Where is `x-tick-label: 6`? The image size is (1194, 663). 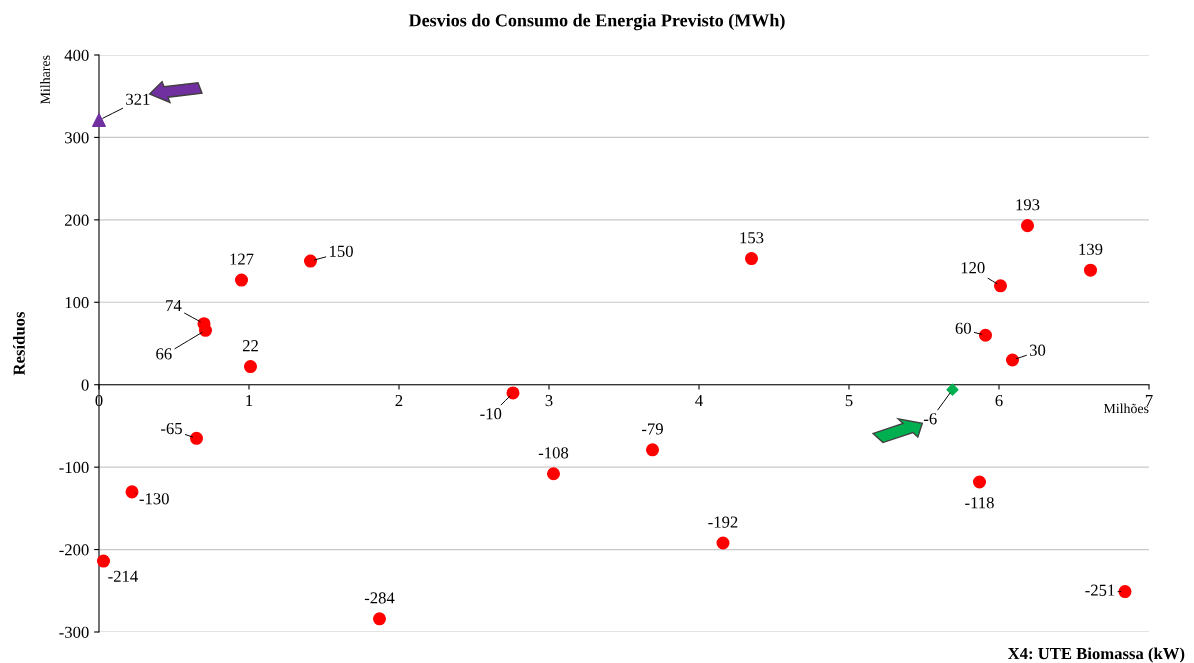 x-tick-label: 6 is located at coordinates (999, 400).